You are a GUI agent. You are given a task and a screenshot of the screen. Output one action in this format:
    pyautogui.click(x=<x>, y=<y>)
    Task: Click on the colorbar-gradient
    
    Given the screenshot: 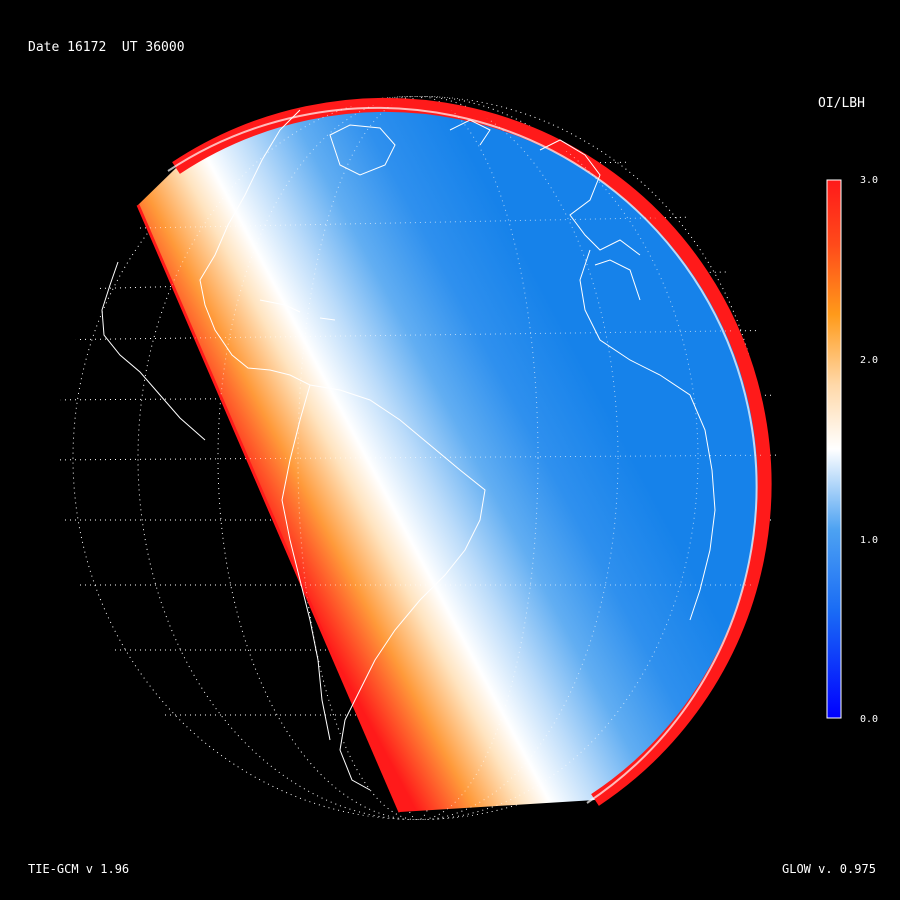 What is the action you would take?
    pyautogui.click(x=834, y=449)
    